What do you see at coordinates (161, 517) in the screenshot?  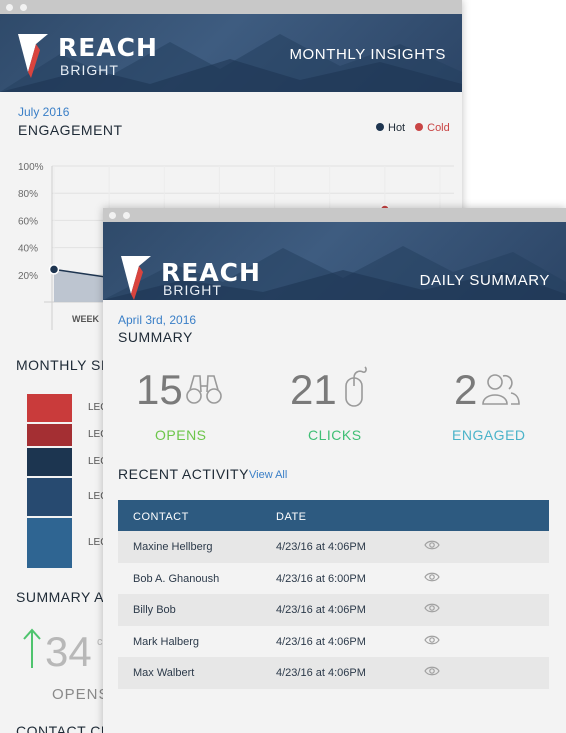 I see `column-header-contact: CONTACT` at bounding box center [161, 517].